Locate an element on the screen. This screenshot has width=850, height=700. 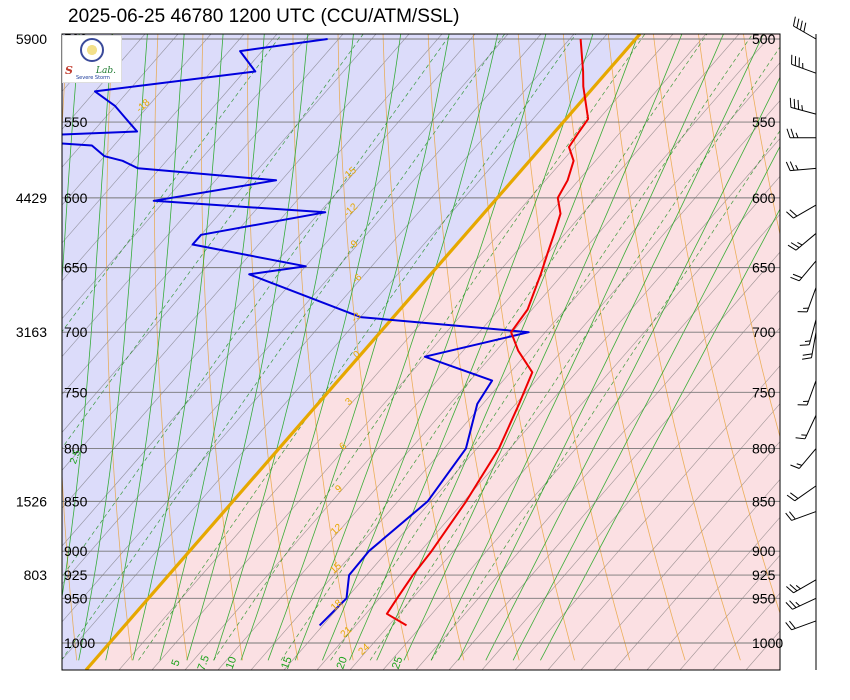
chart-title: 2025-06-25 46780 1200 UTC (CCU/ATM/SSL) is located at coordinates (264, 16).